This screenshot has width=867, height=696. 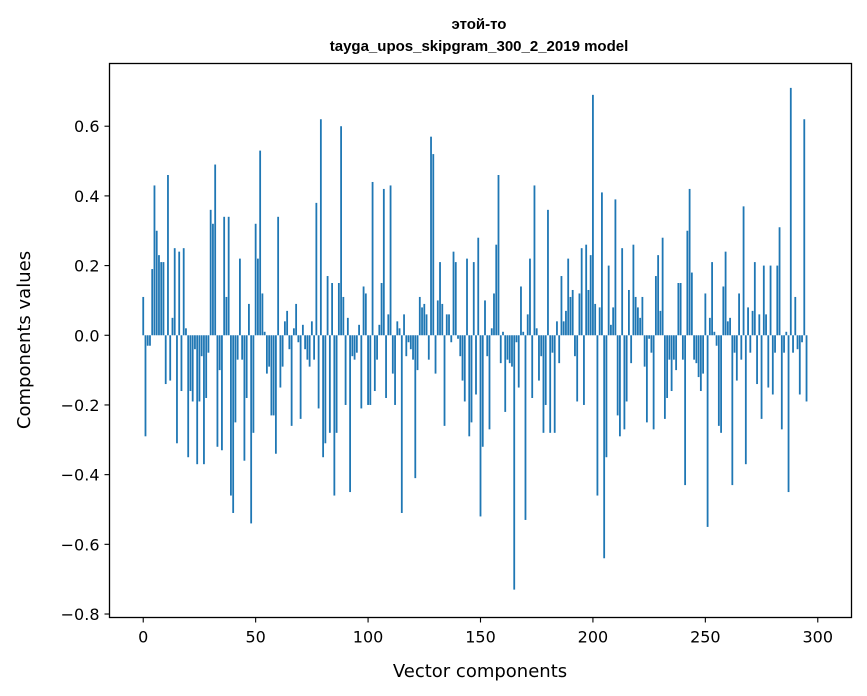 What do you see at coordinates (480, 671) in the screenshot?
I see `x-axis-label: Vector components` at bounding box center [480, 671].